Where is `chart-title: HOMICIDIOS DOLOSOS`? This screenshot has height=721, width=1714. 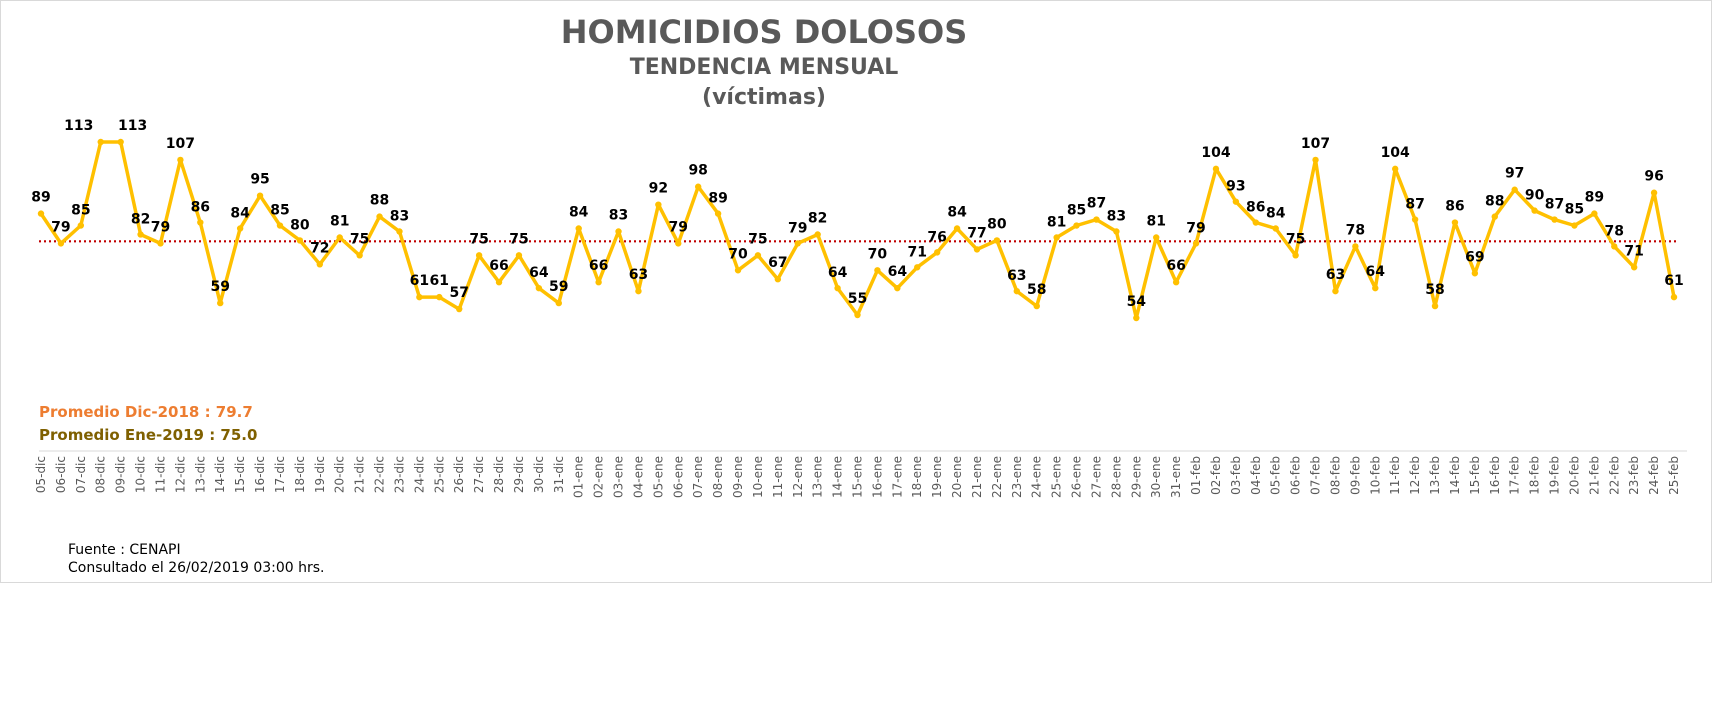
chart-title: HOMICIDIOS DOLOSOS is located at coordinates (764, 32).